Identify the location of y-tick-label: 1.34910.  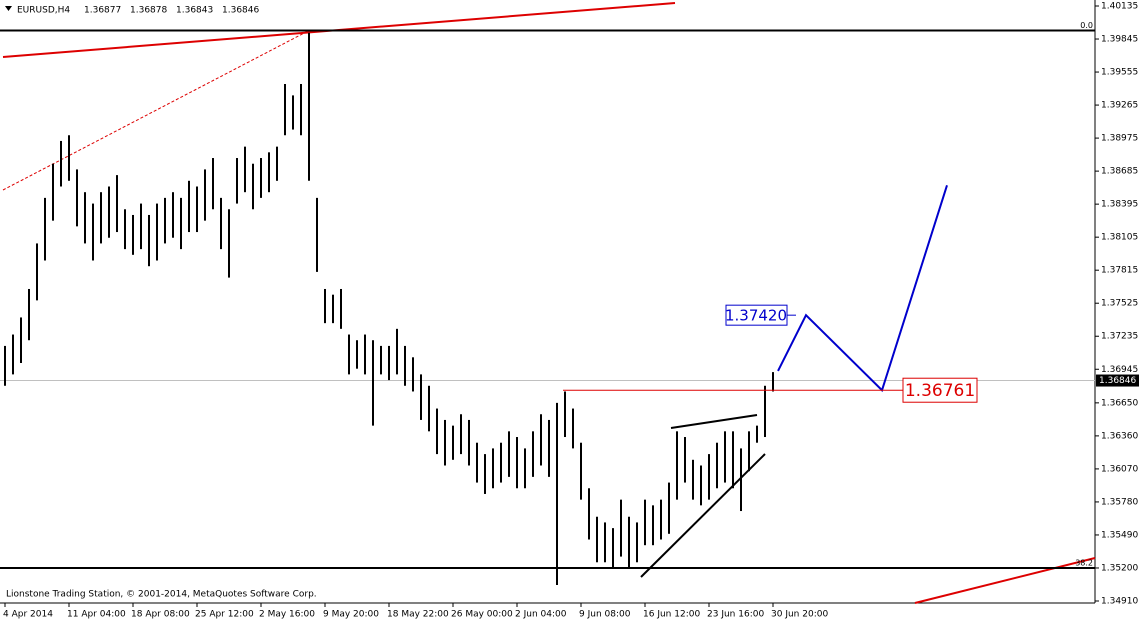
(1119, 602).